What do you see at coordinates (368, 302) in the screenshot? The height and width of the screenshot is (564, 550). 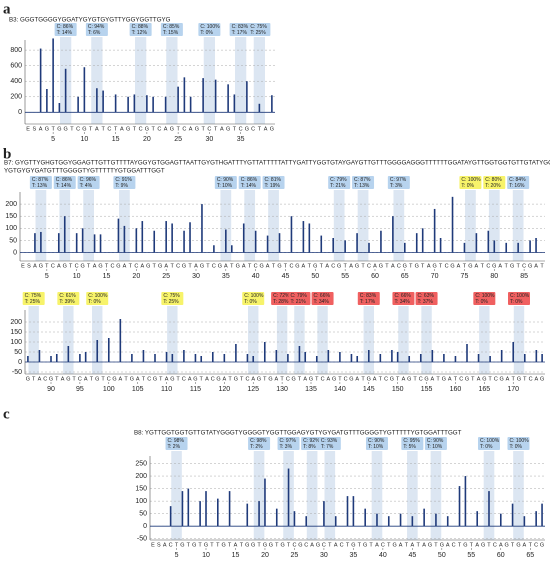 I see `methylation-label: T: 17%` at bounding box center [368, 302].